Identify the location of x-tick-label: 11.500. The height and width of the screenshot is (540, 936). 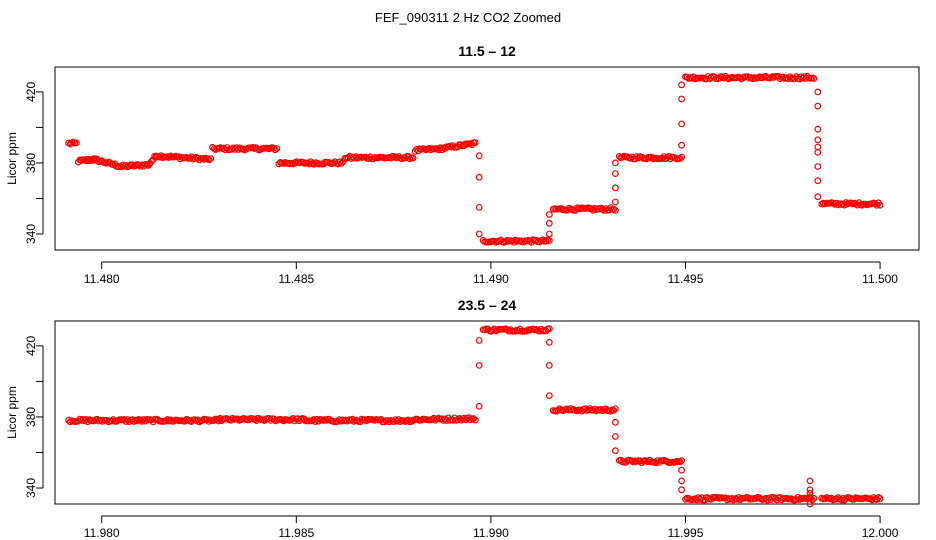
(880, 279).